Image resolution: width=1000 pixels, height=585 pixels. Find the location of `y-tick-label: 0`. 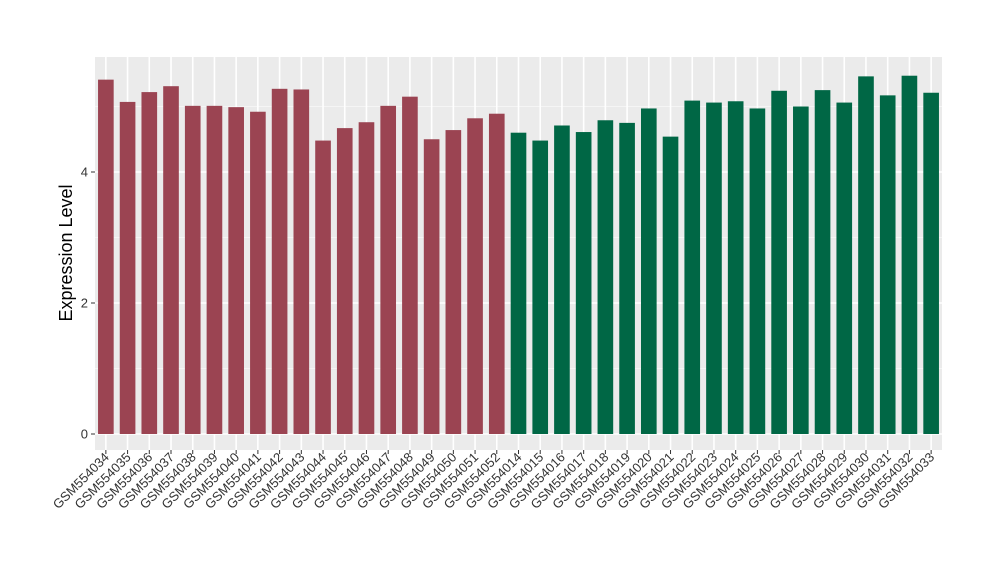

y-tick-label: 0 is located at coordinates (84, 434).